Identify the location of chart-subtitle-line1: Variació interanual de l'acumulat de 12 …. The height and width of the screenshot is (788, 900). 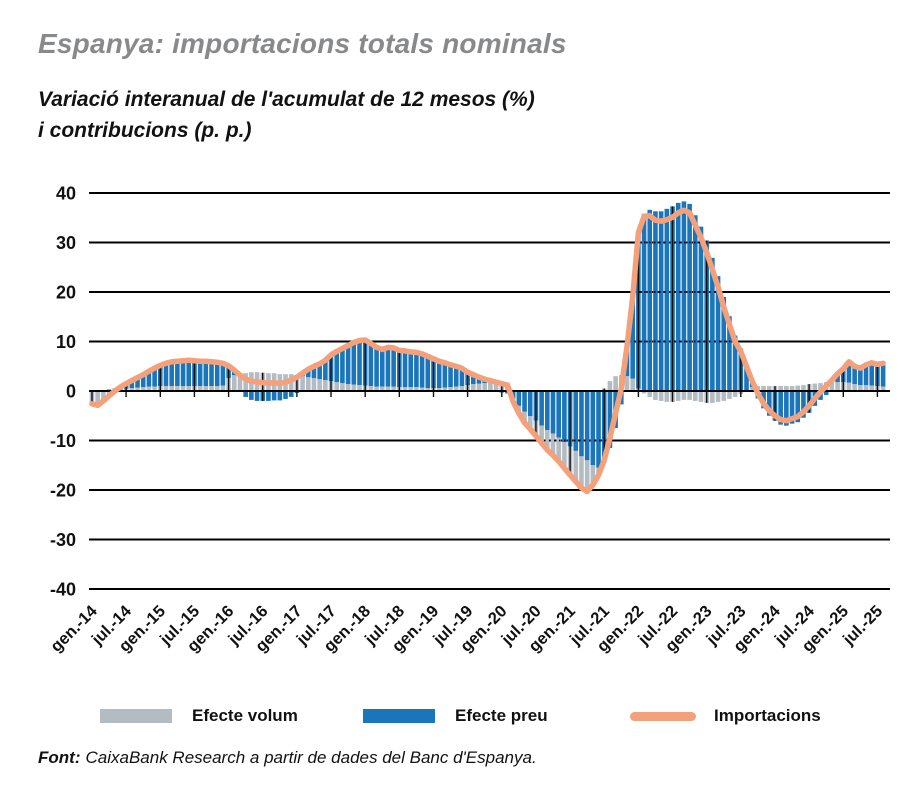
(286, 99).